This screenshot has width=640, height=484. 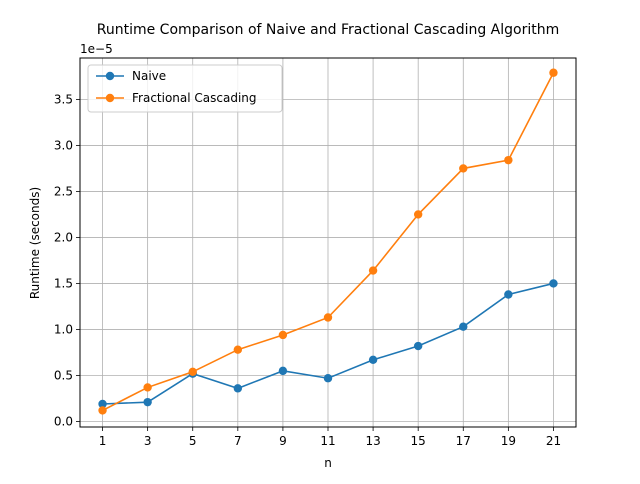 What do you see at coordinates (193, 441) in the screenshot?
I see `x-tick-label: 5` at bounding box center [193, 441].